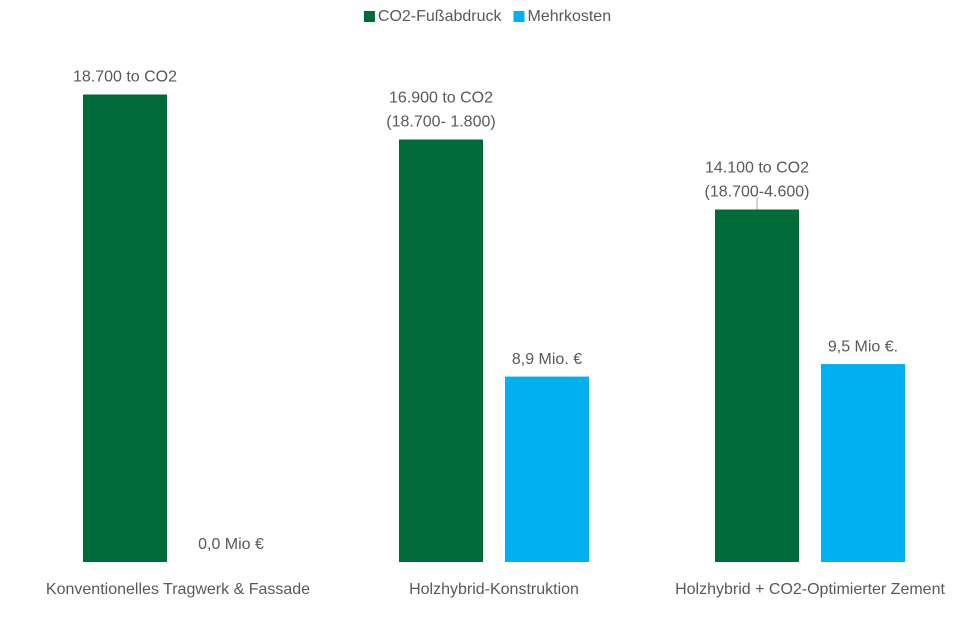 The image size is (975, 625). What do you see at coordinates (441, 98) in the screenshot?
I see `data-label: 16.900 to CO2` at bounding box center [441, 98].